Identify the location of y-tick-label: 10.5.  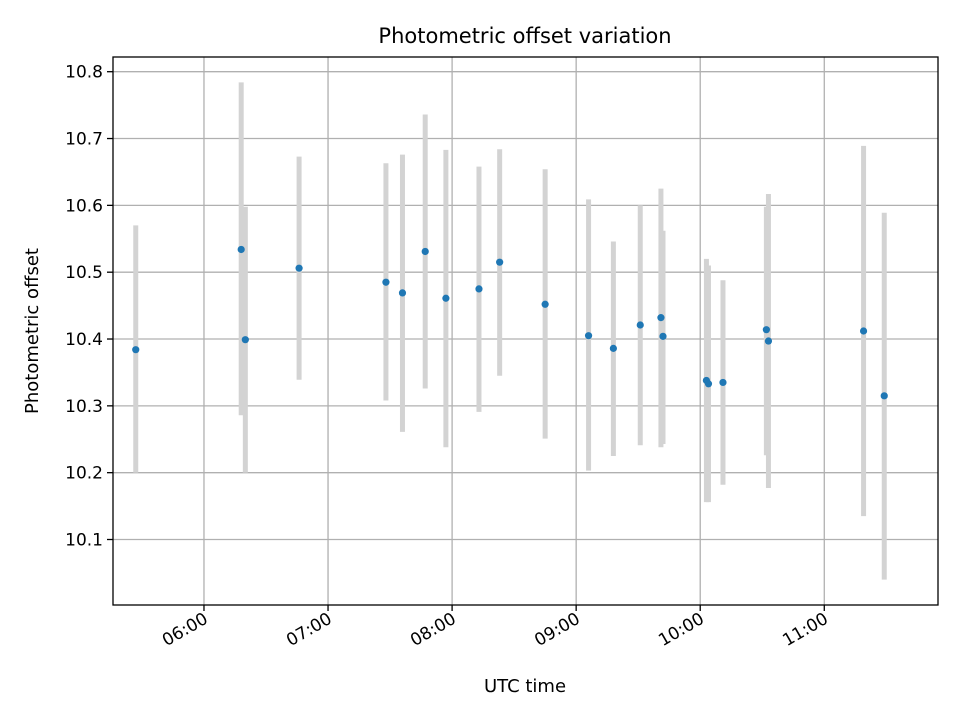
(84, 273).